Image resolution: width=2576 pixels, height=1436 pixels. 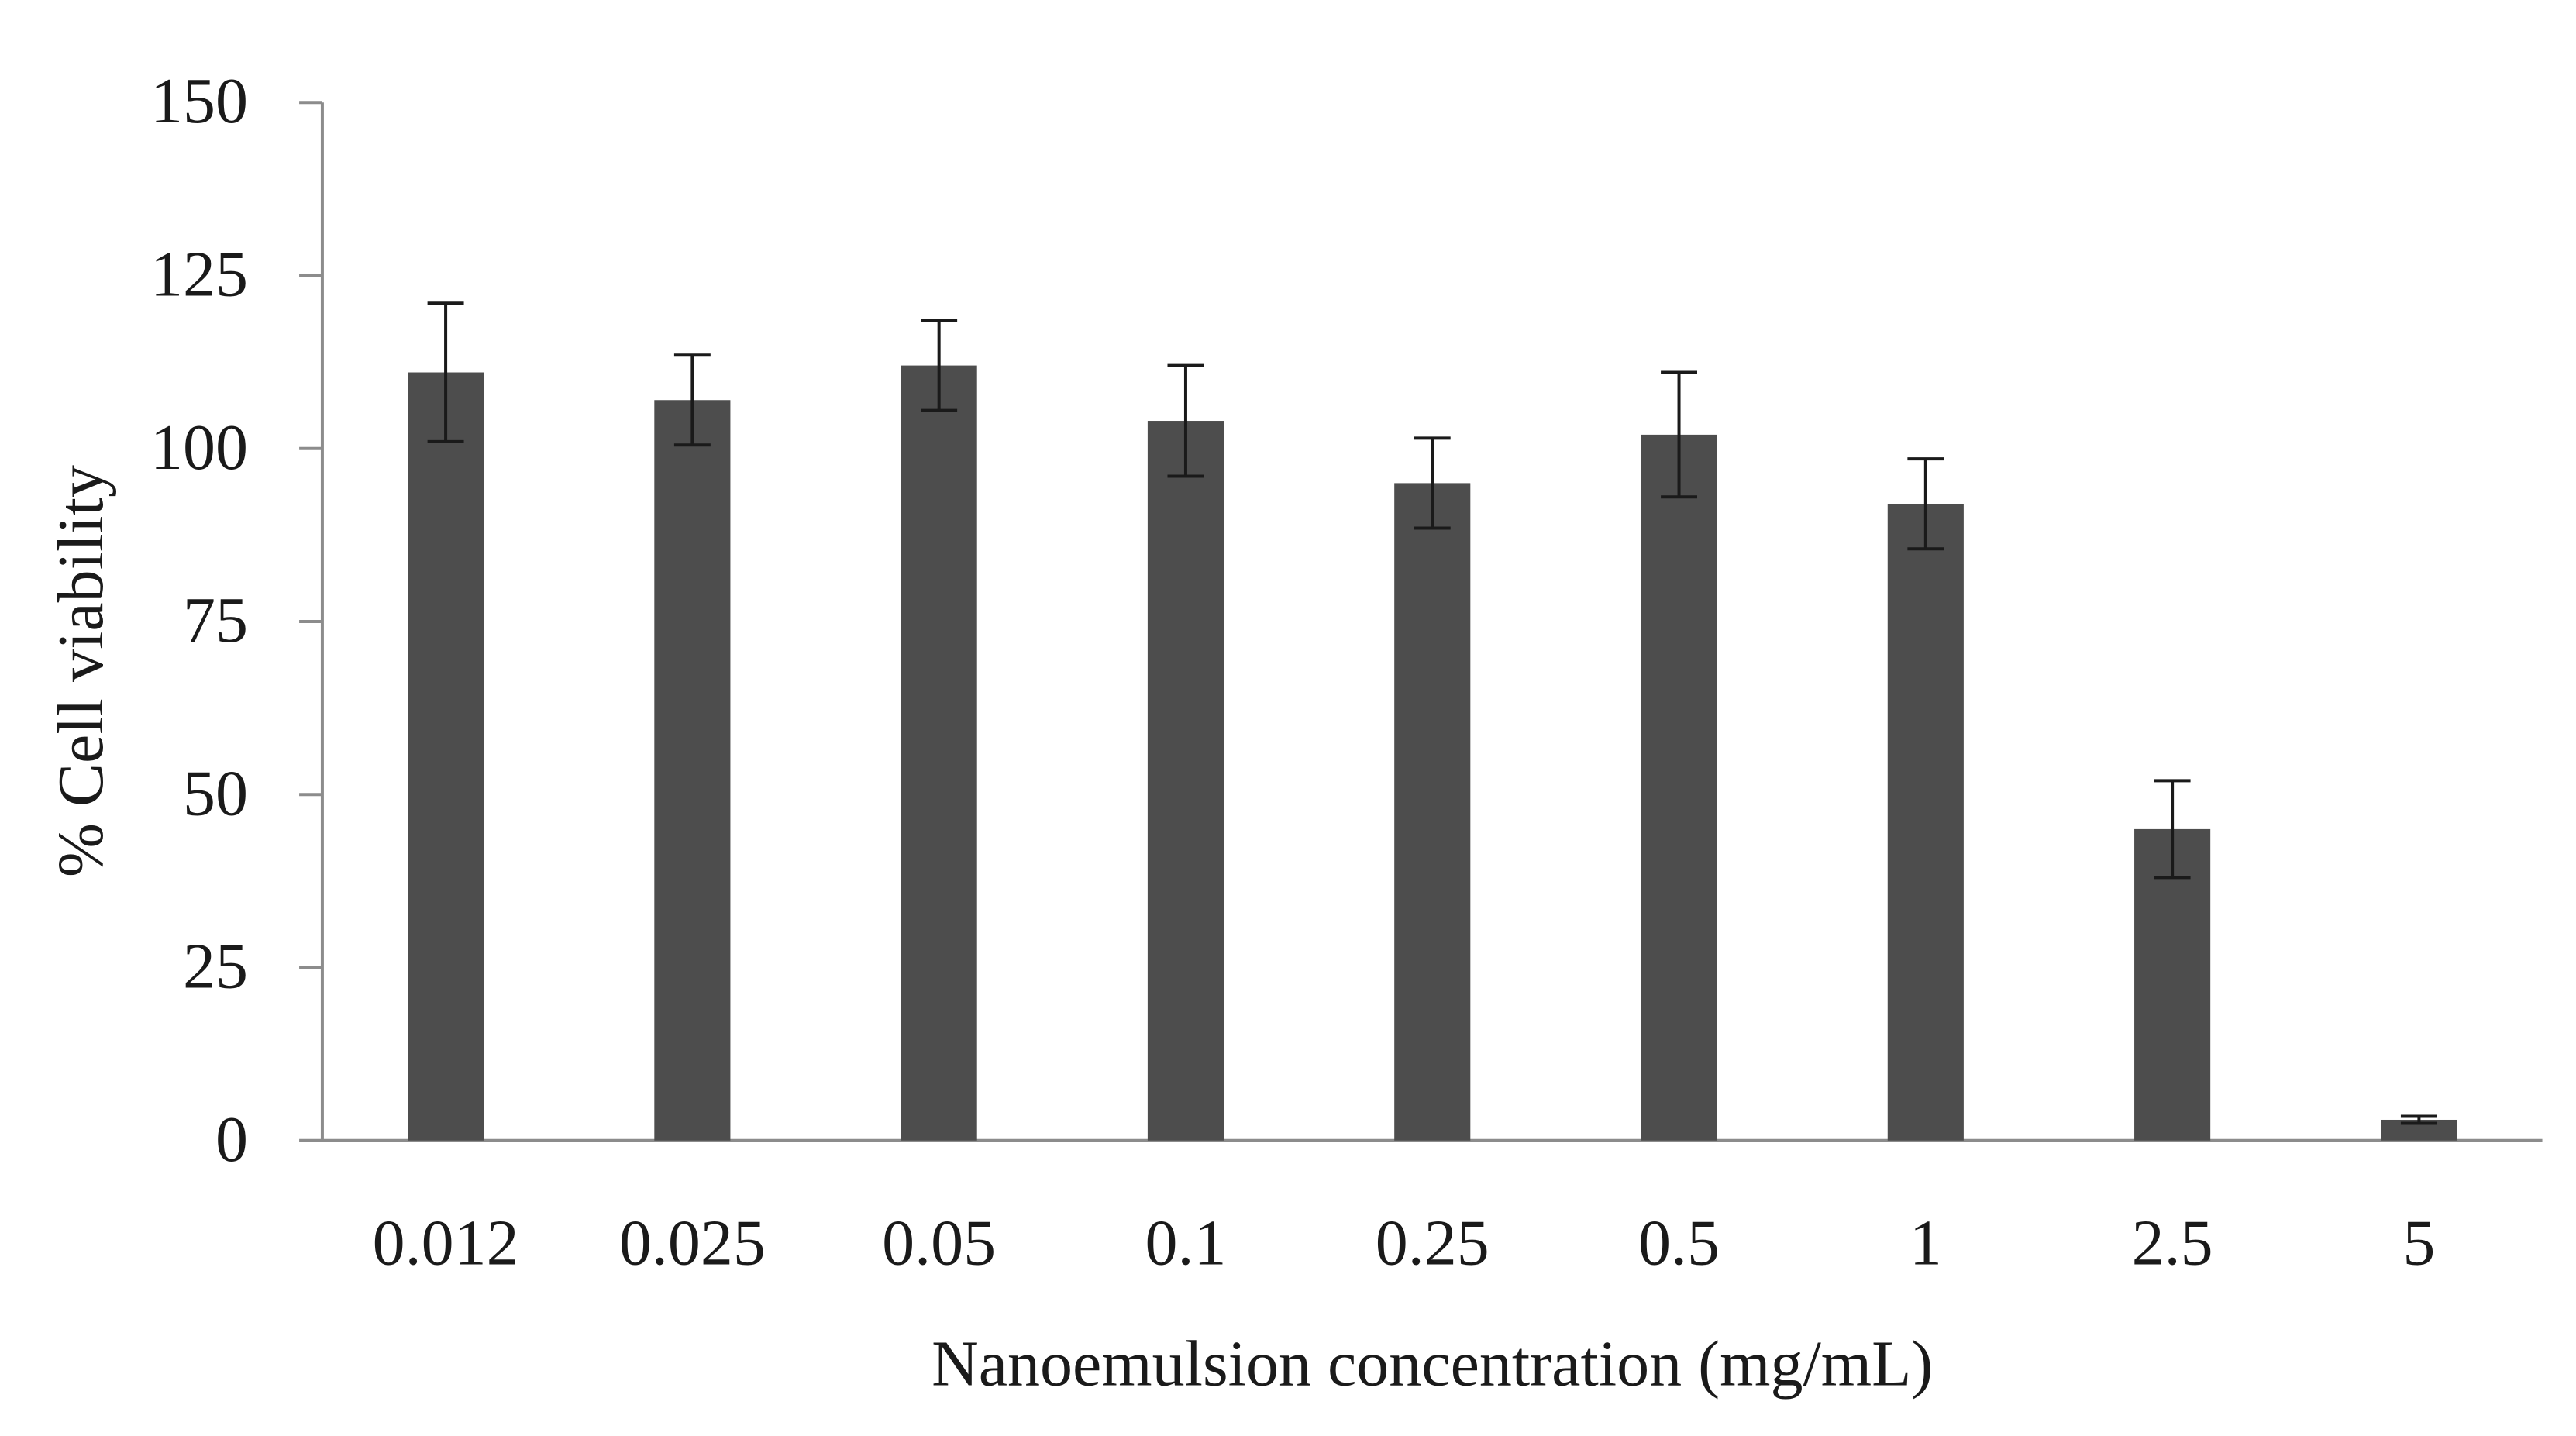 I want to click on x-tick-labels: 0.012 0.025 0.05 0.1 0.25 0.5 1 2.5 5, so click(x=1404, y=1243).